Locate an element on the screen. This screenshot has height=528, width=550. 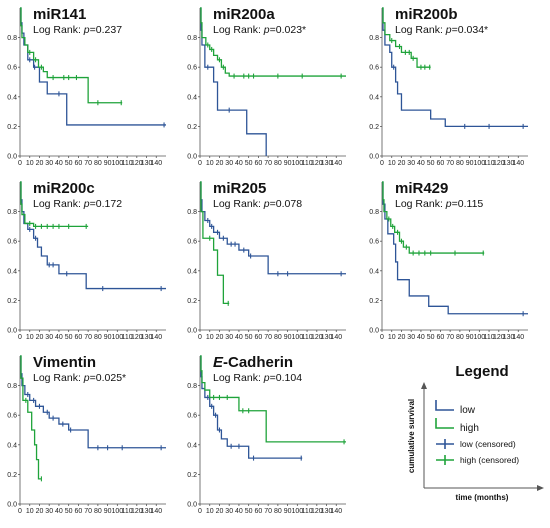
panel-title: E-Cadherin is located at coordinates (253, 362).